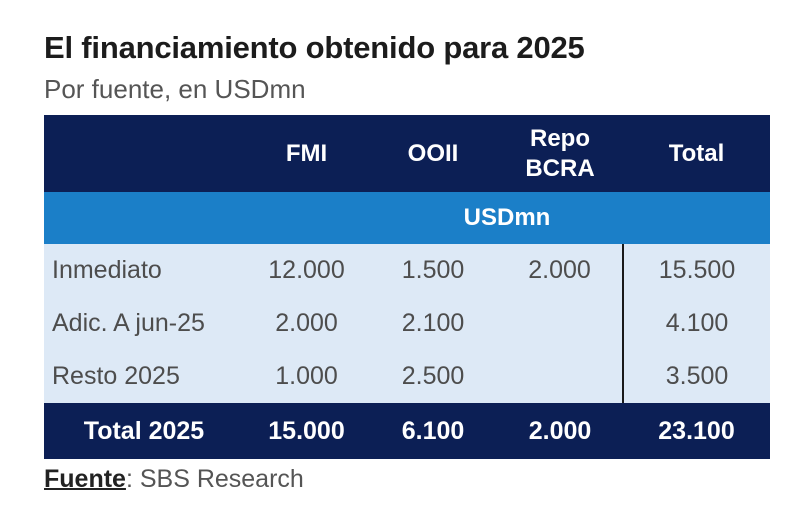 The width and height of the screenshot is (800, 513). What do you see at coordinates (696, 270) in the screenshot?
I see `cell-total: 15.500` at bounding box center [696, 270].